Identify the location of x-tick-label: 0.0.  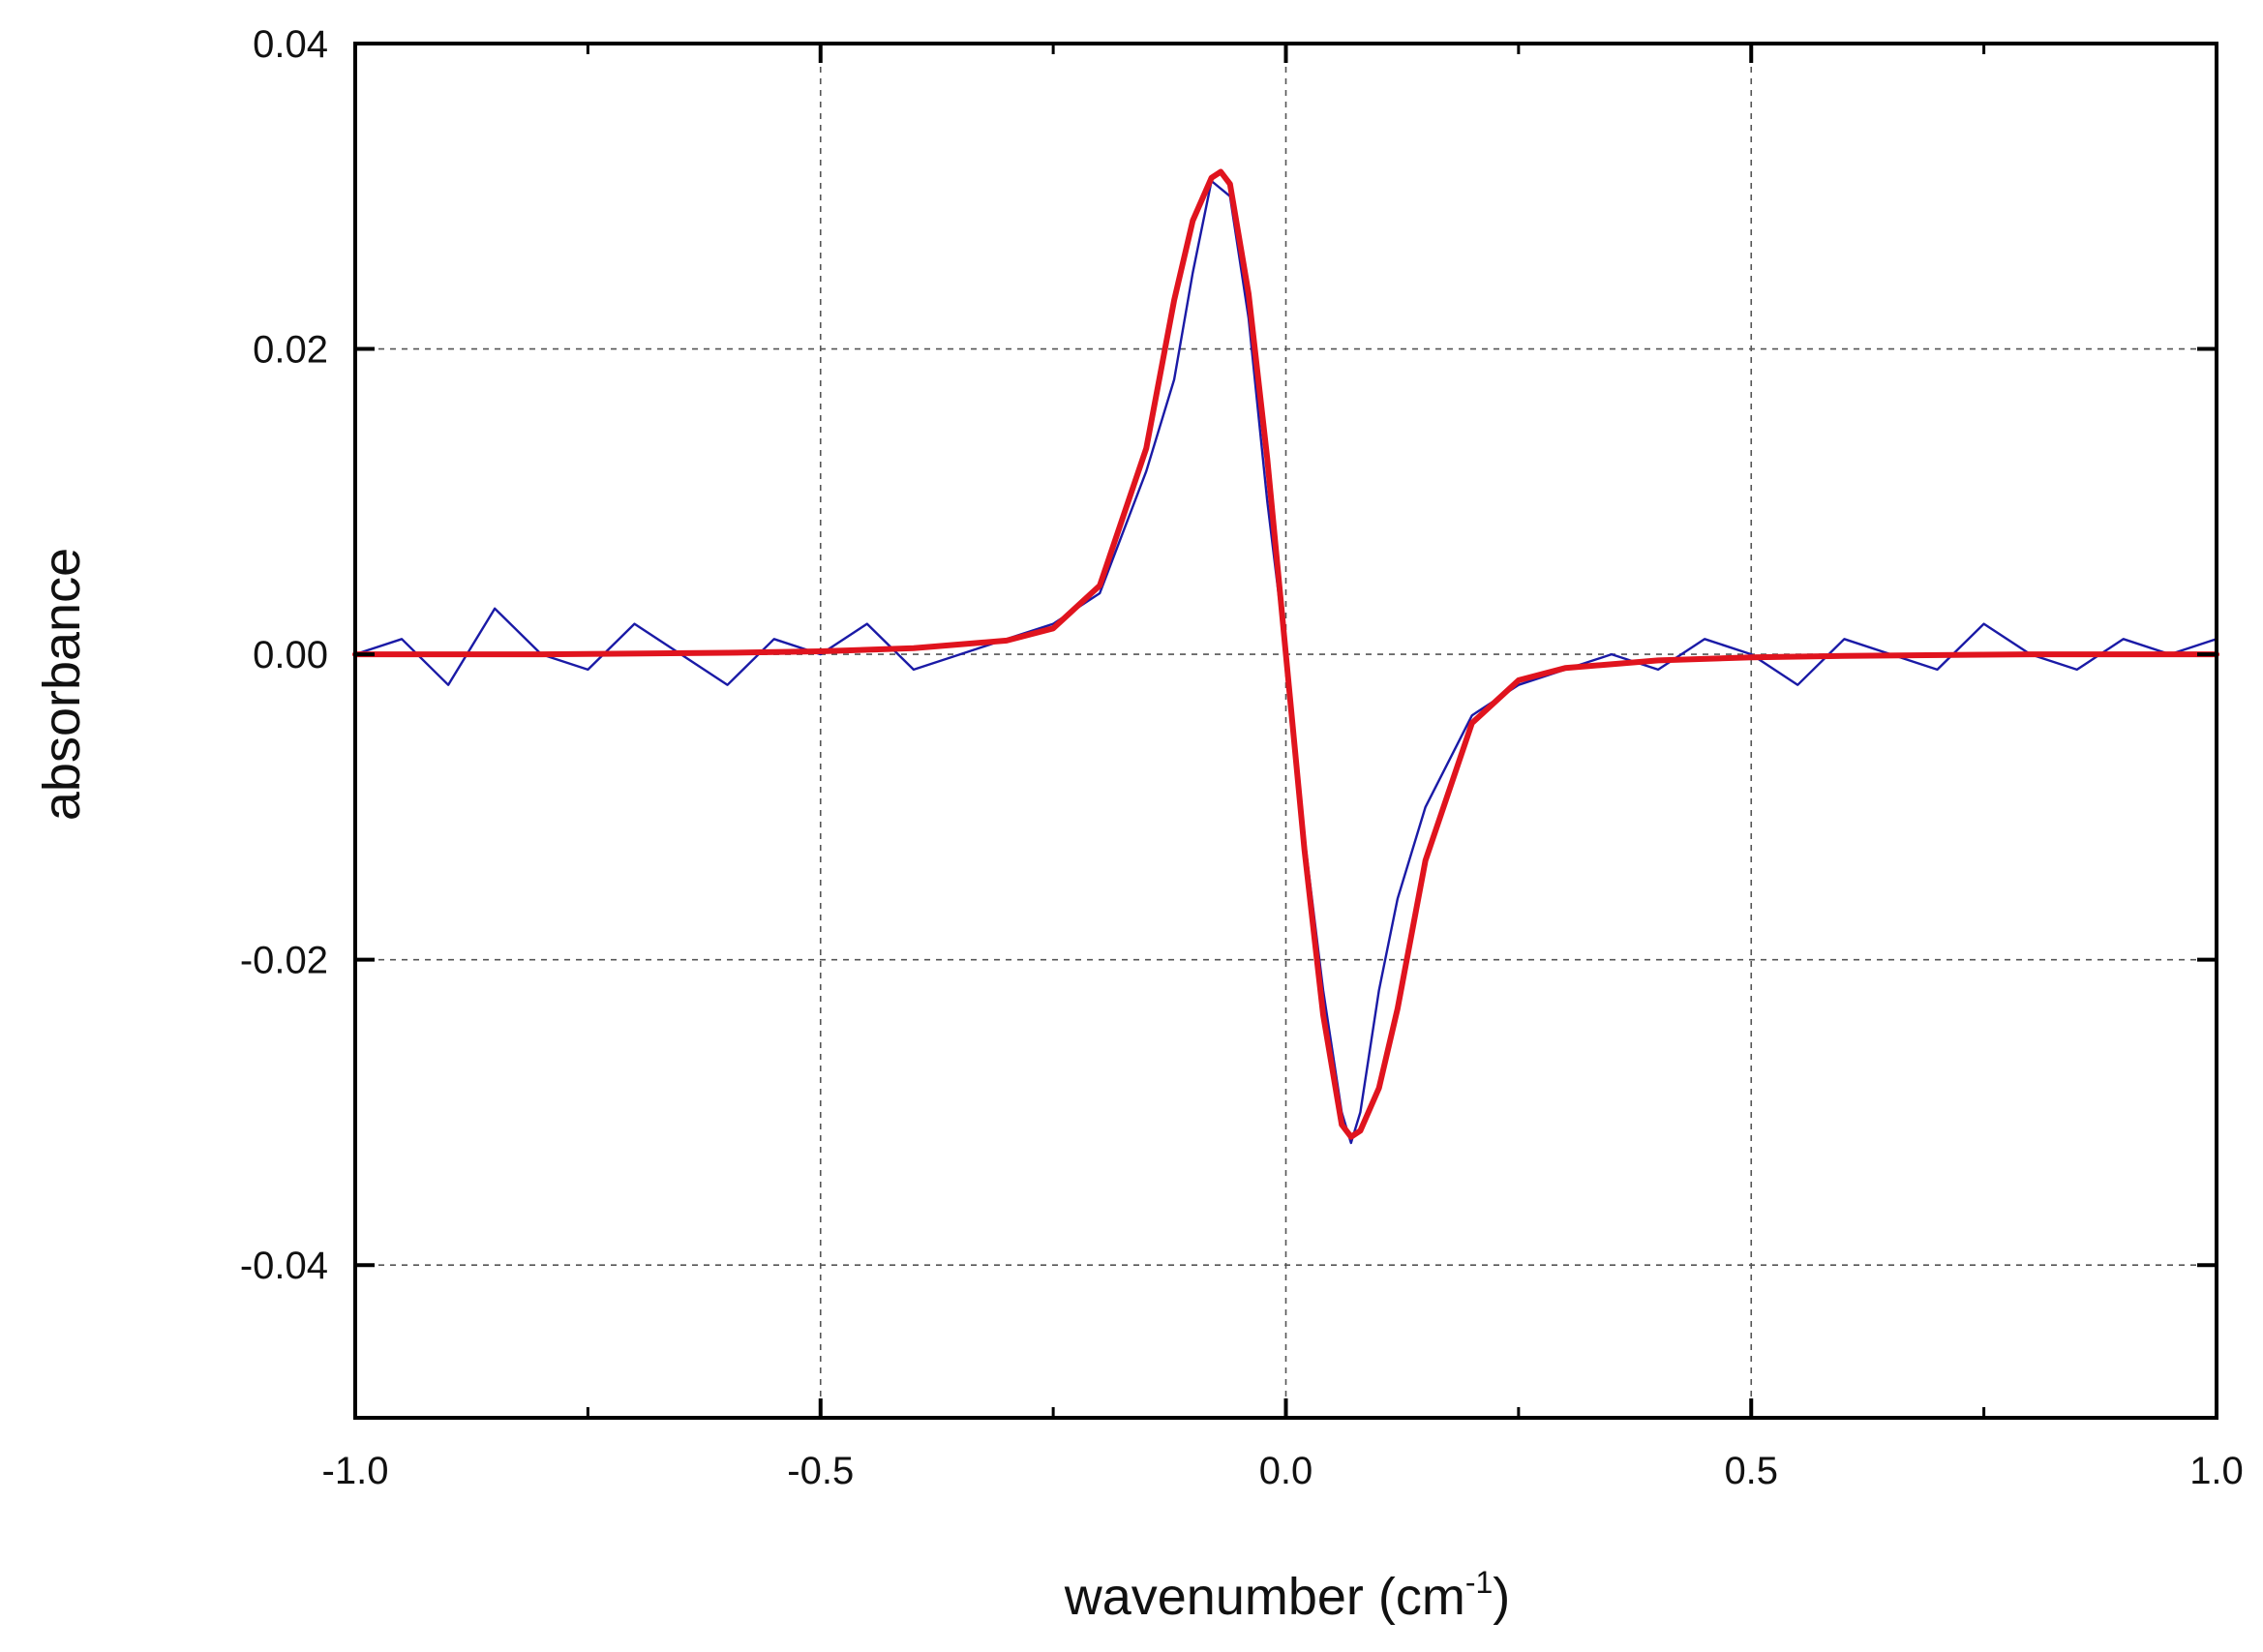
(1286, 1471).